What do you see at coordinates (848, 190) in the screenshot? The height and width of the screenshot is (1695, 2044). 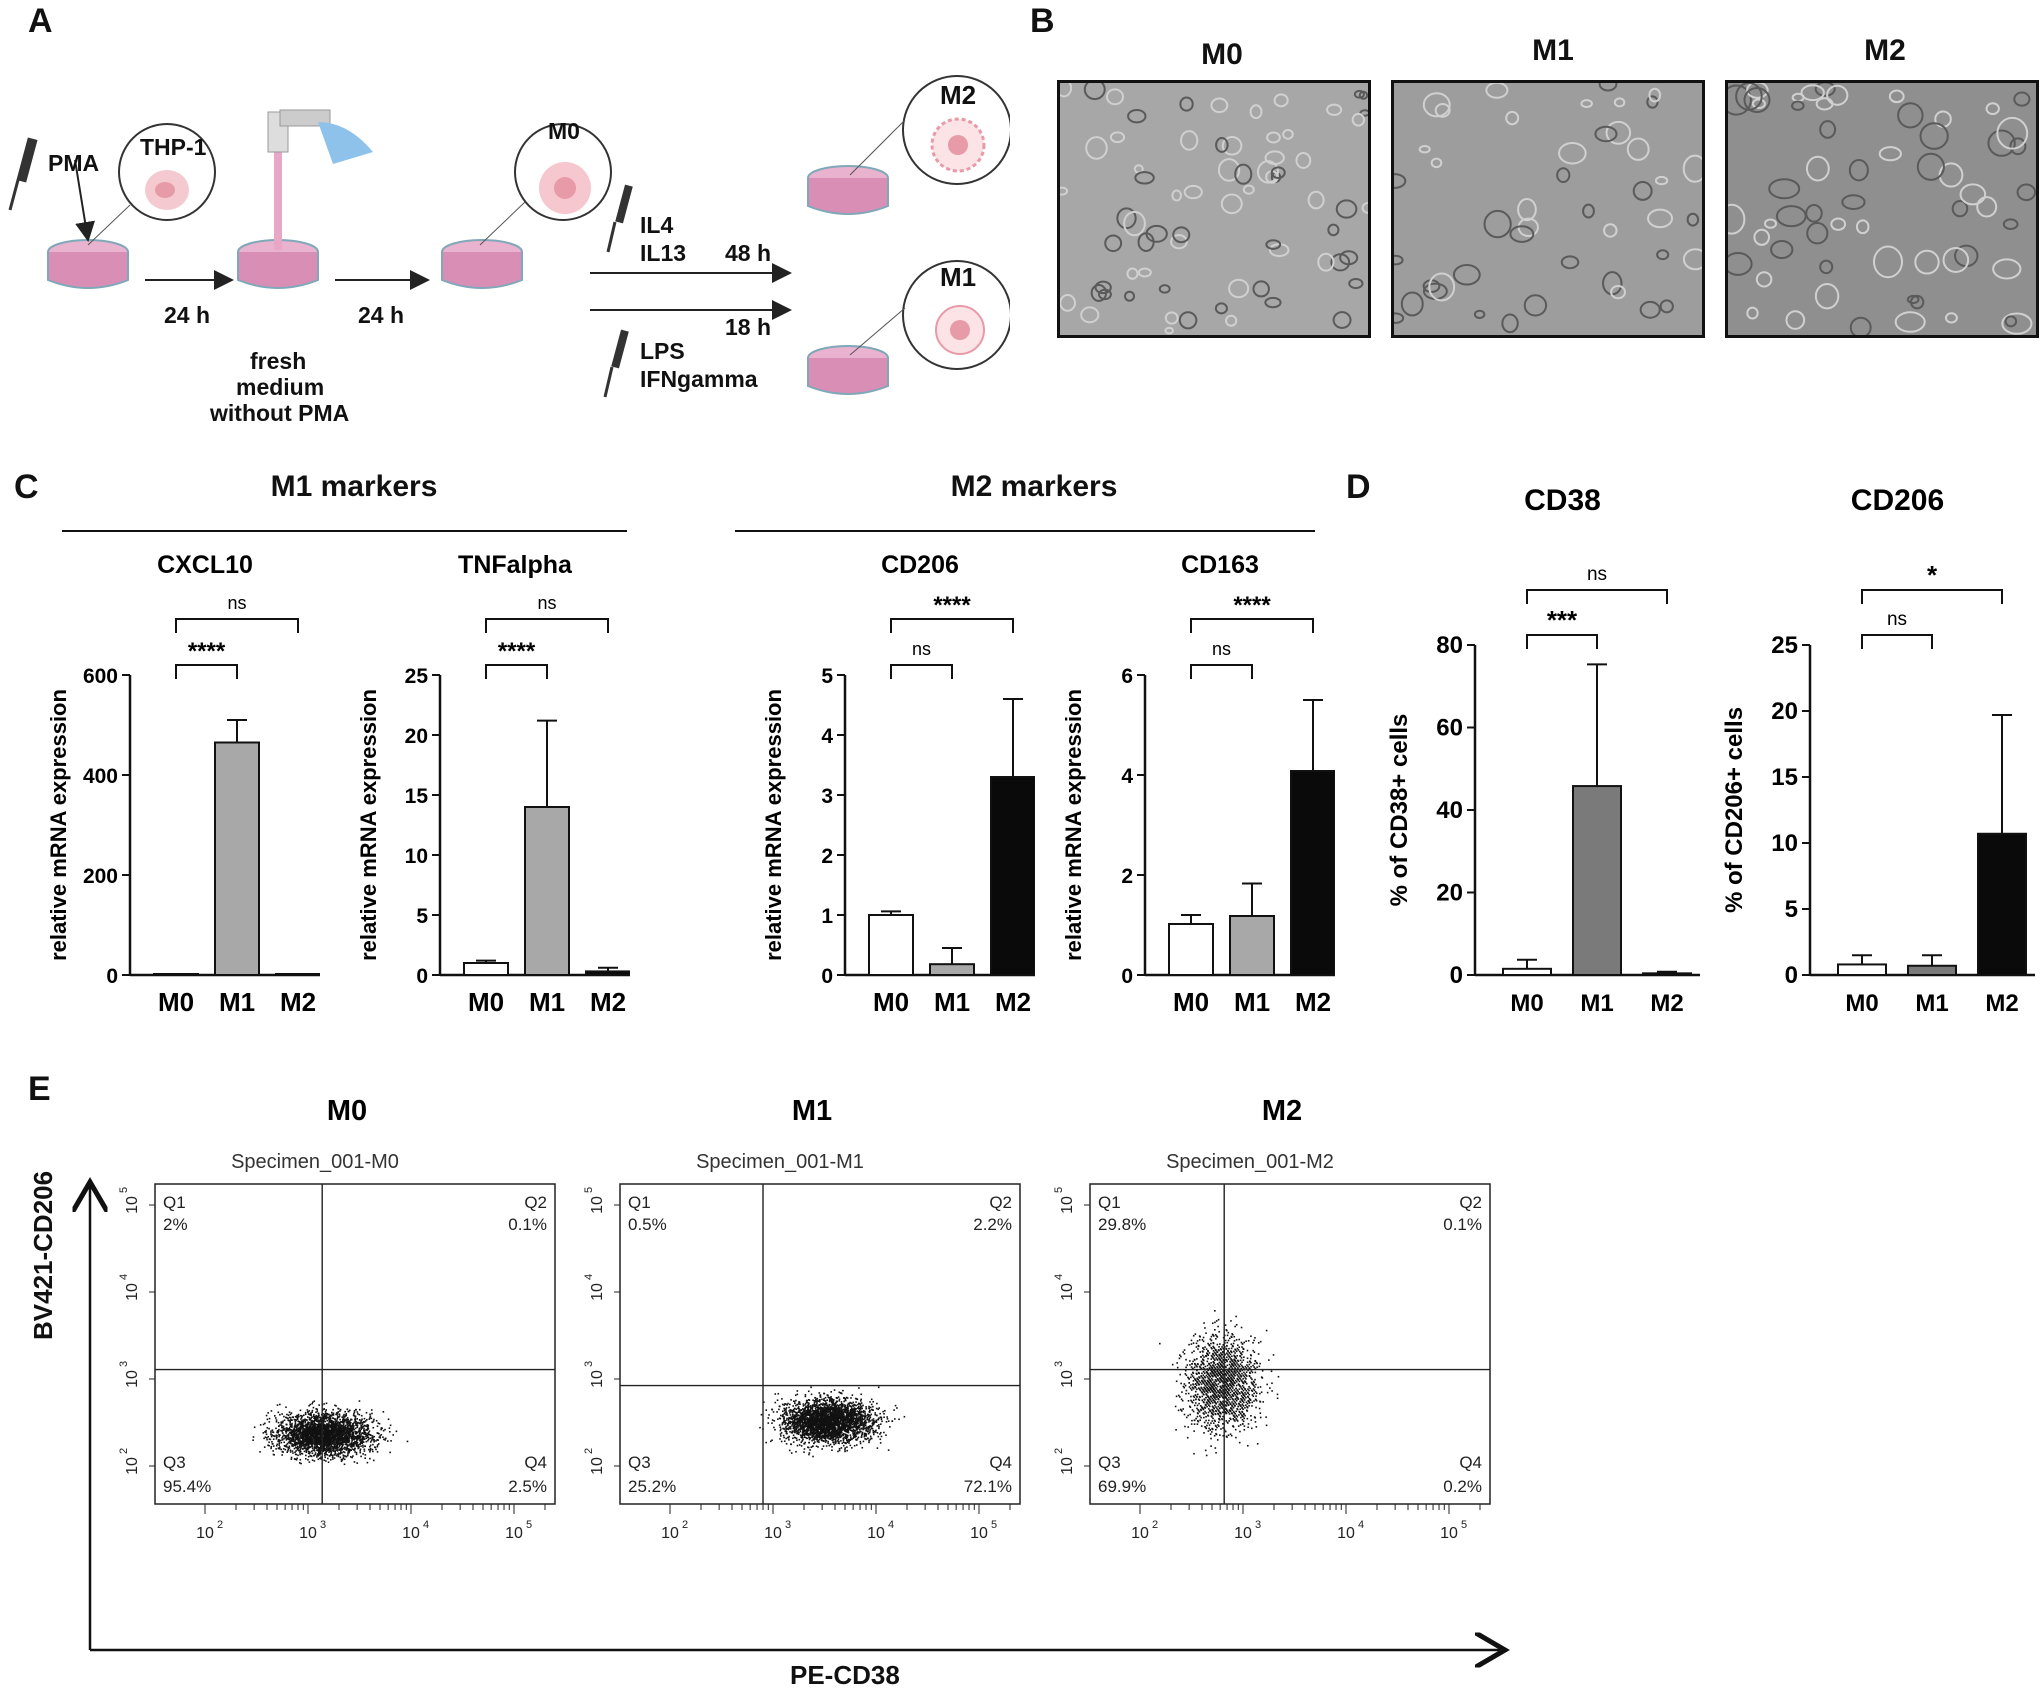 I see `dish-icon` at bounding box center [848, 190].